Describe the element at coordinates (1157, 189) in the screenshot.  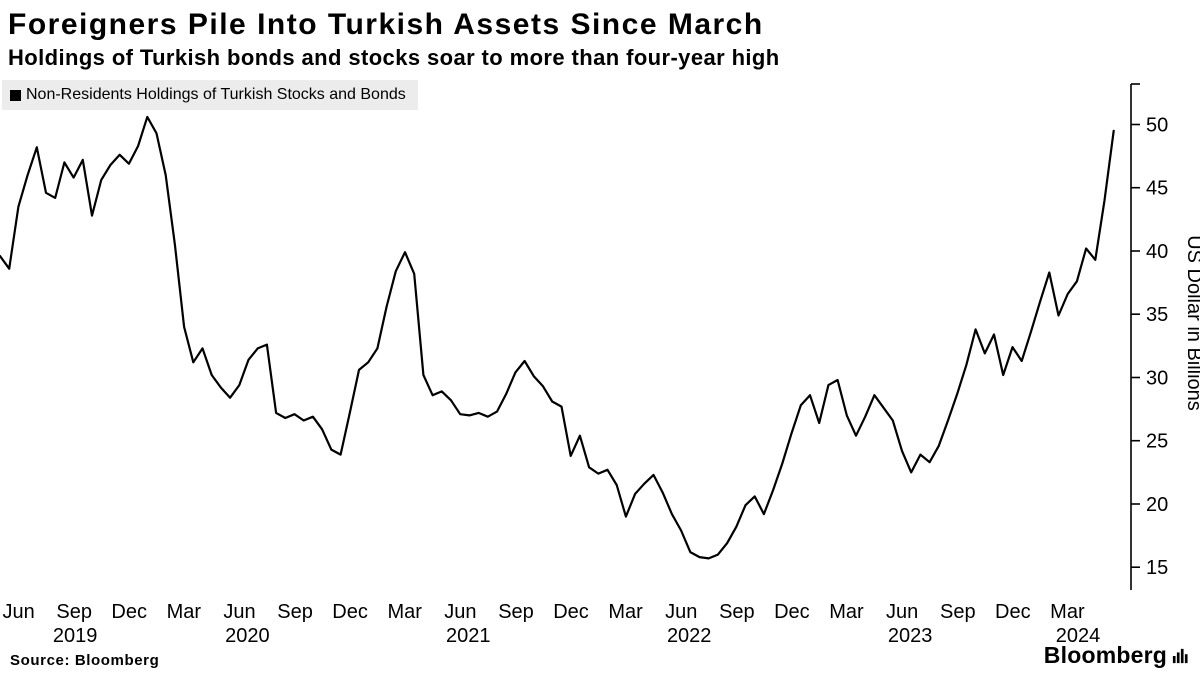
I see `y-tick-label: 45` at that location.